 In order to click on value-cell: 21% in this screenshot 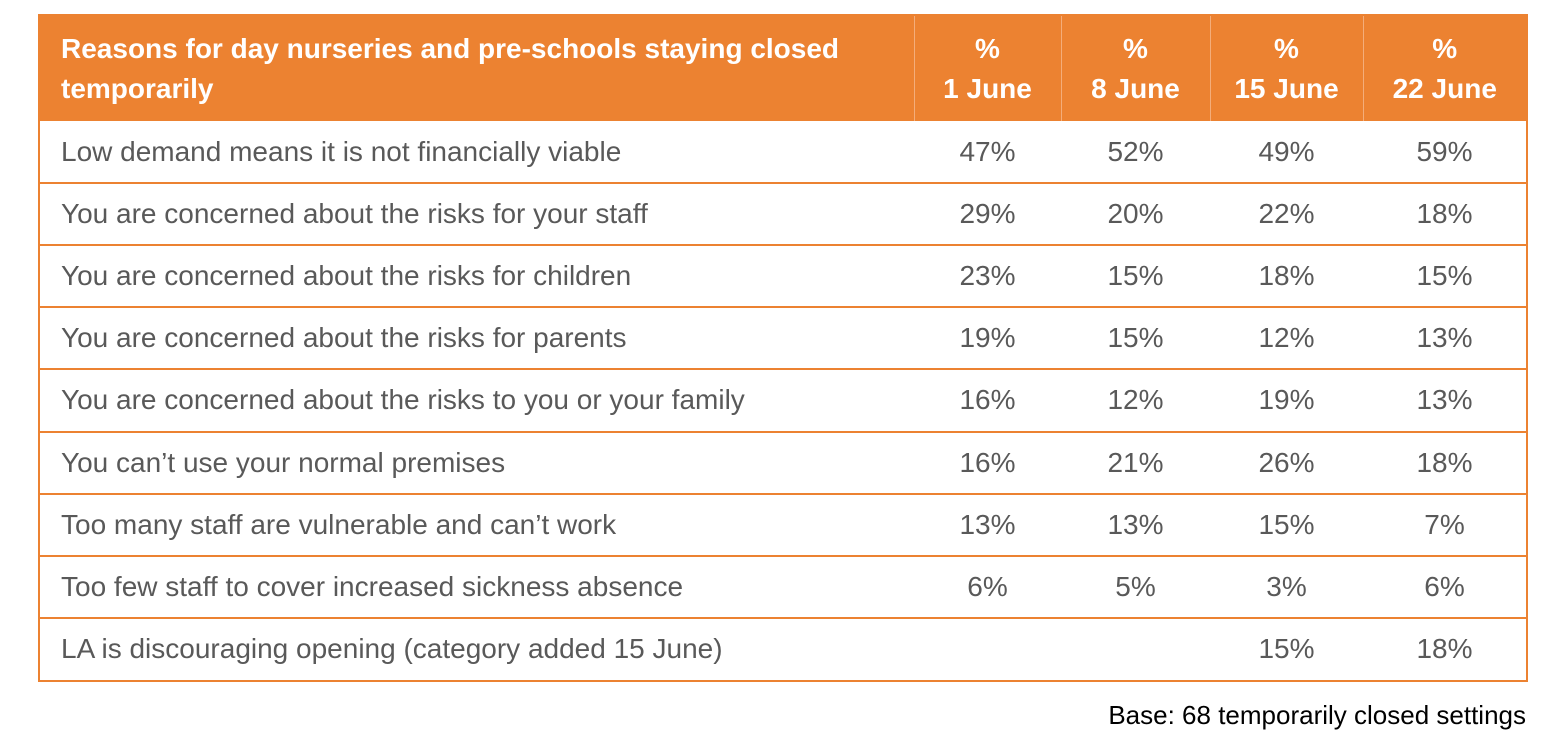, I will do `click(1135, 462)`.